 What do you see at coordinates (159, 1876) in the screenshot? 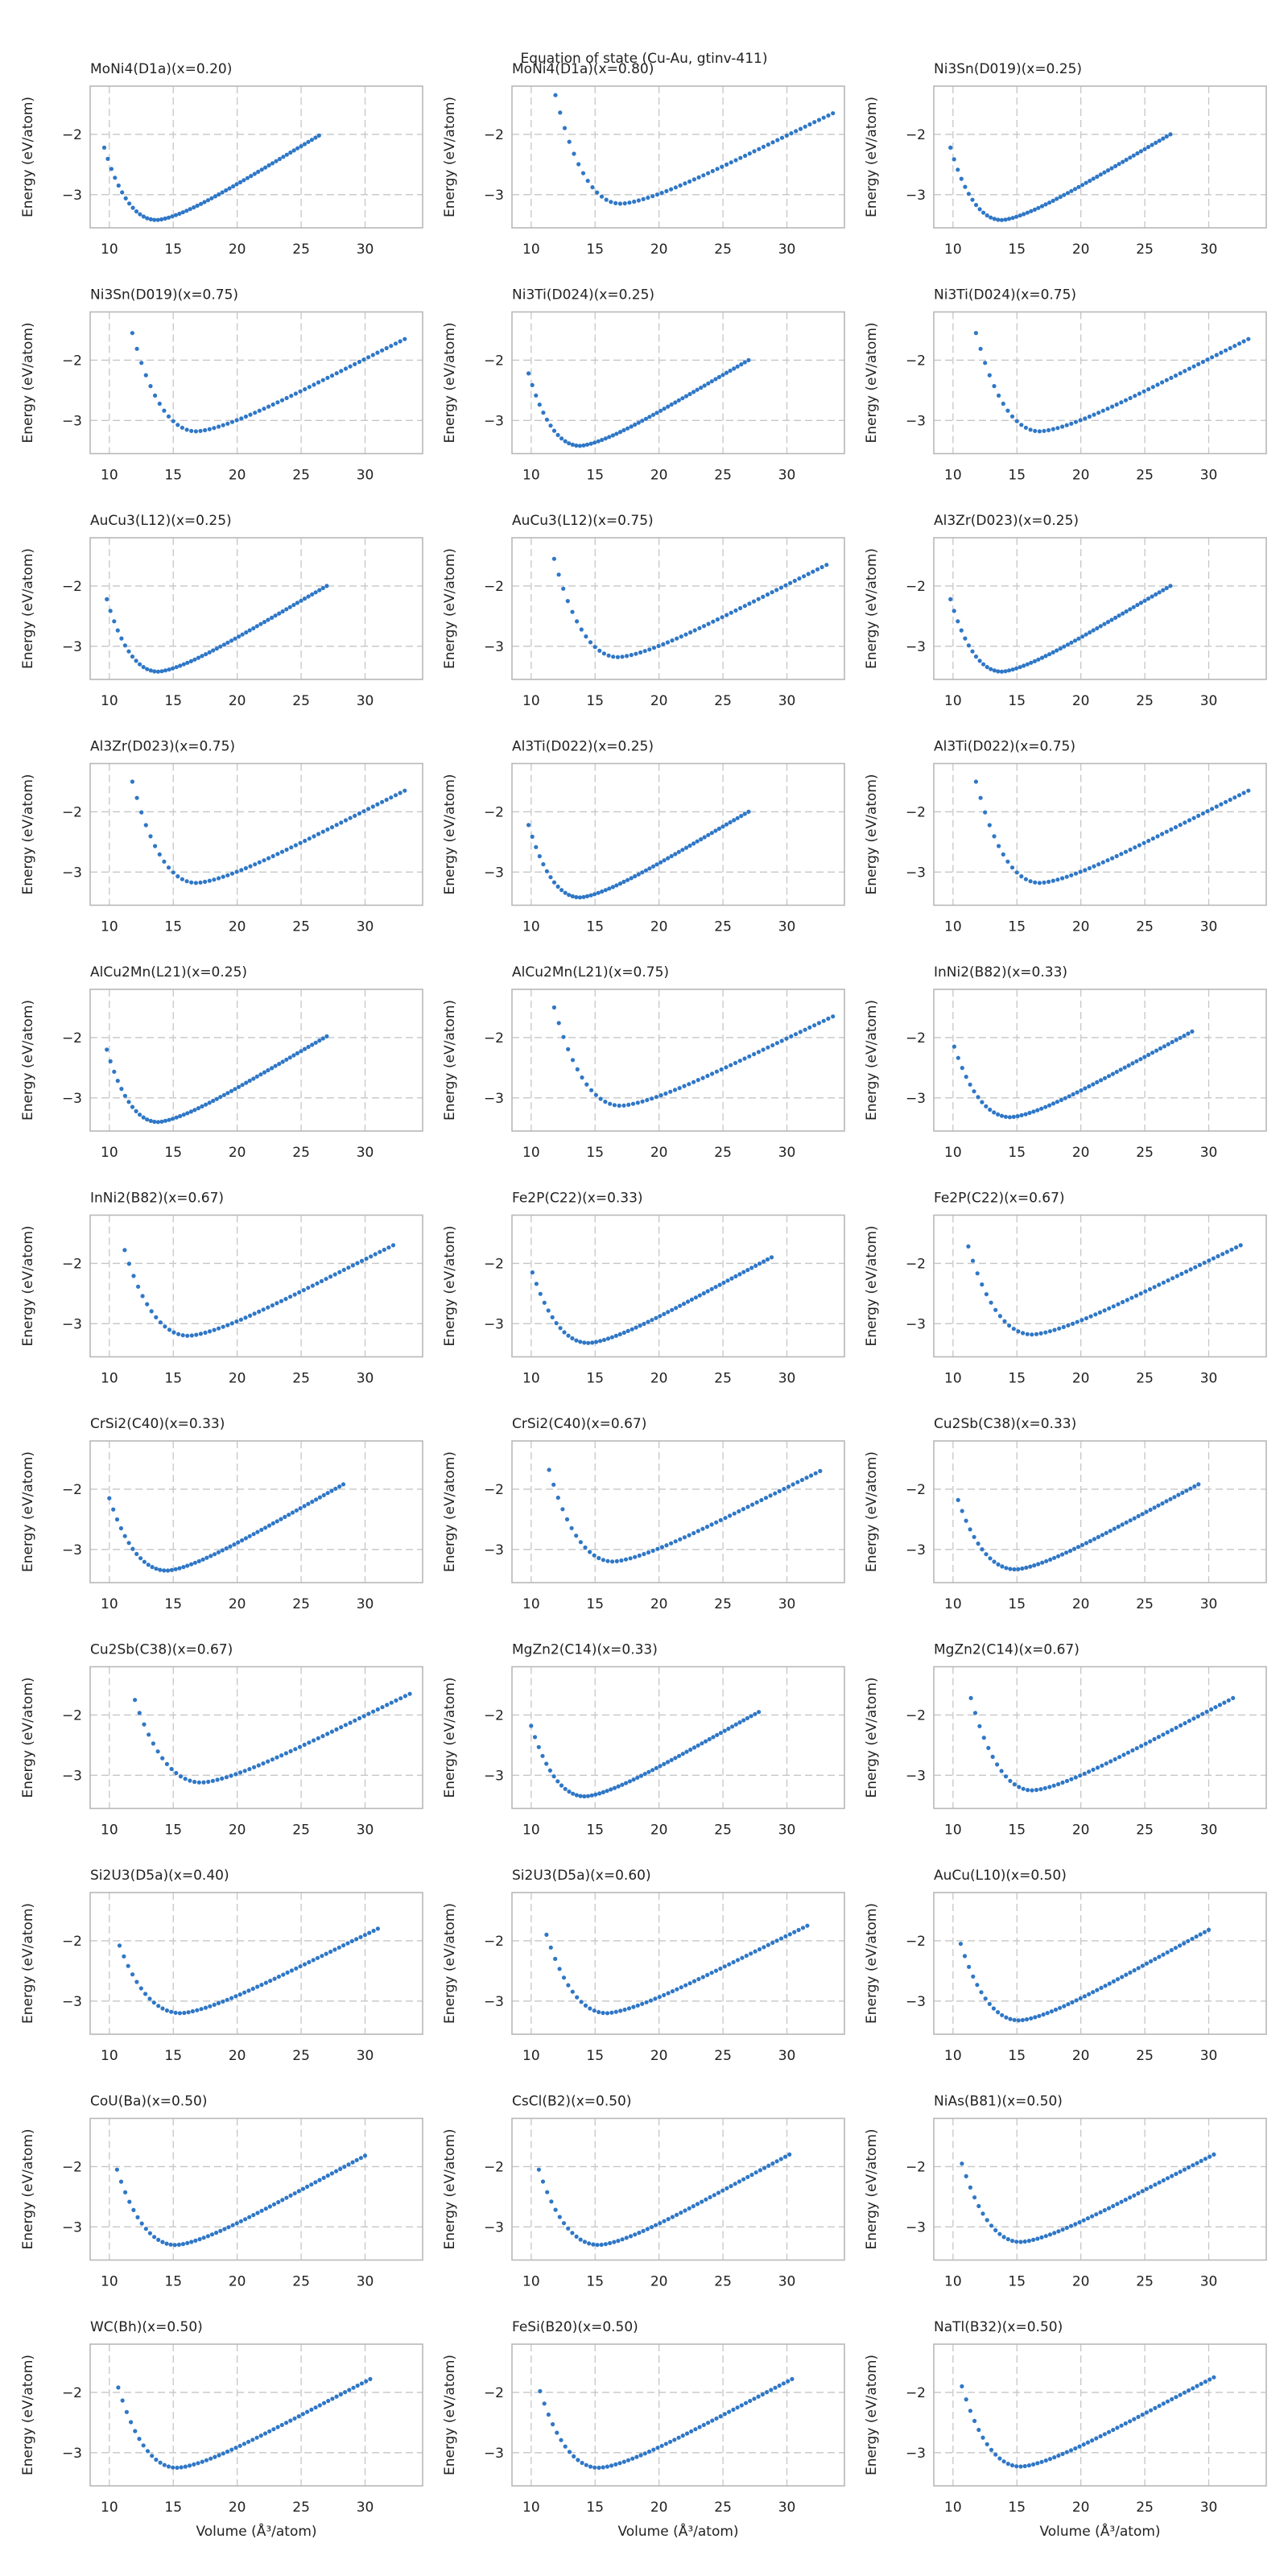
I see `panel-title: Si2U3(D5a)(x=0.40)` at bounding box center [159, 1876].